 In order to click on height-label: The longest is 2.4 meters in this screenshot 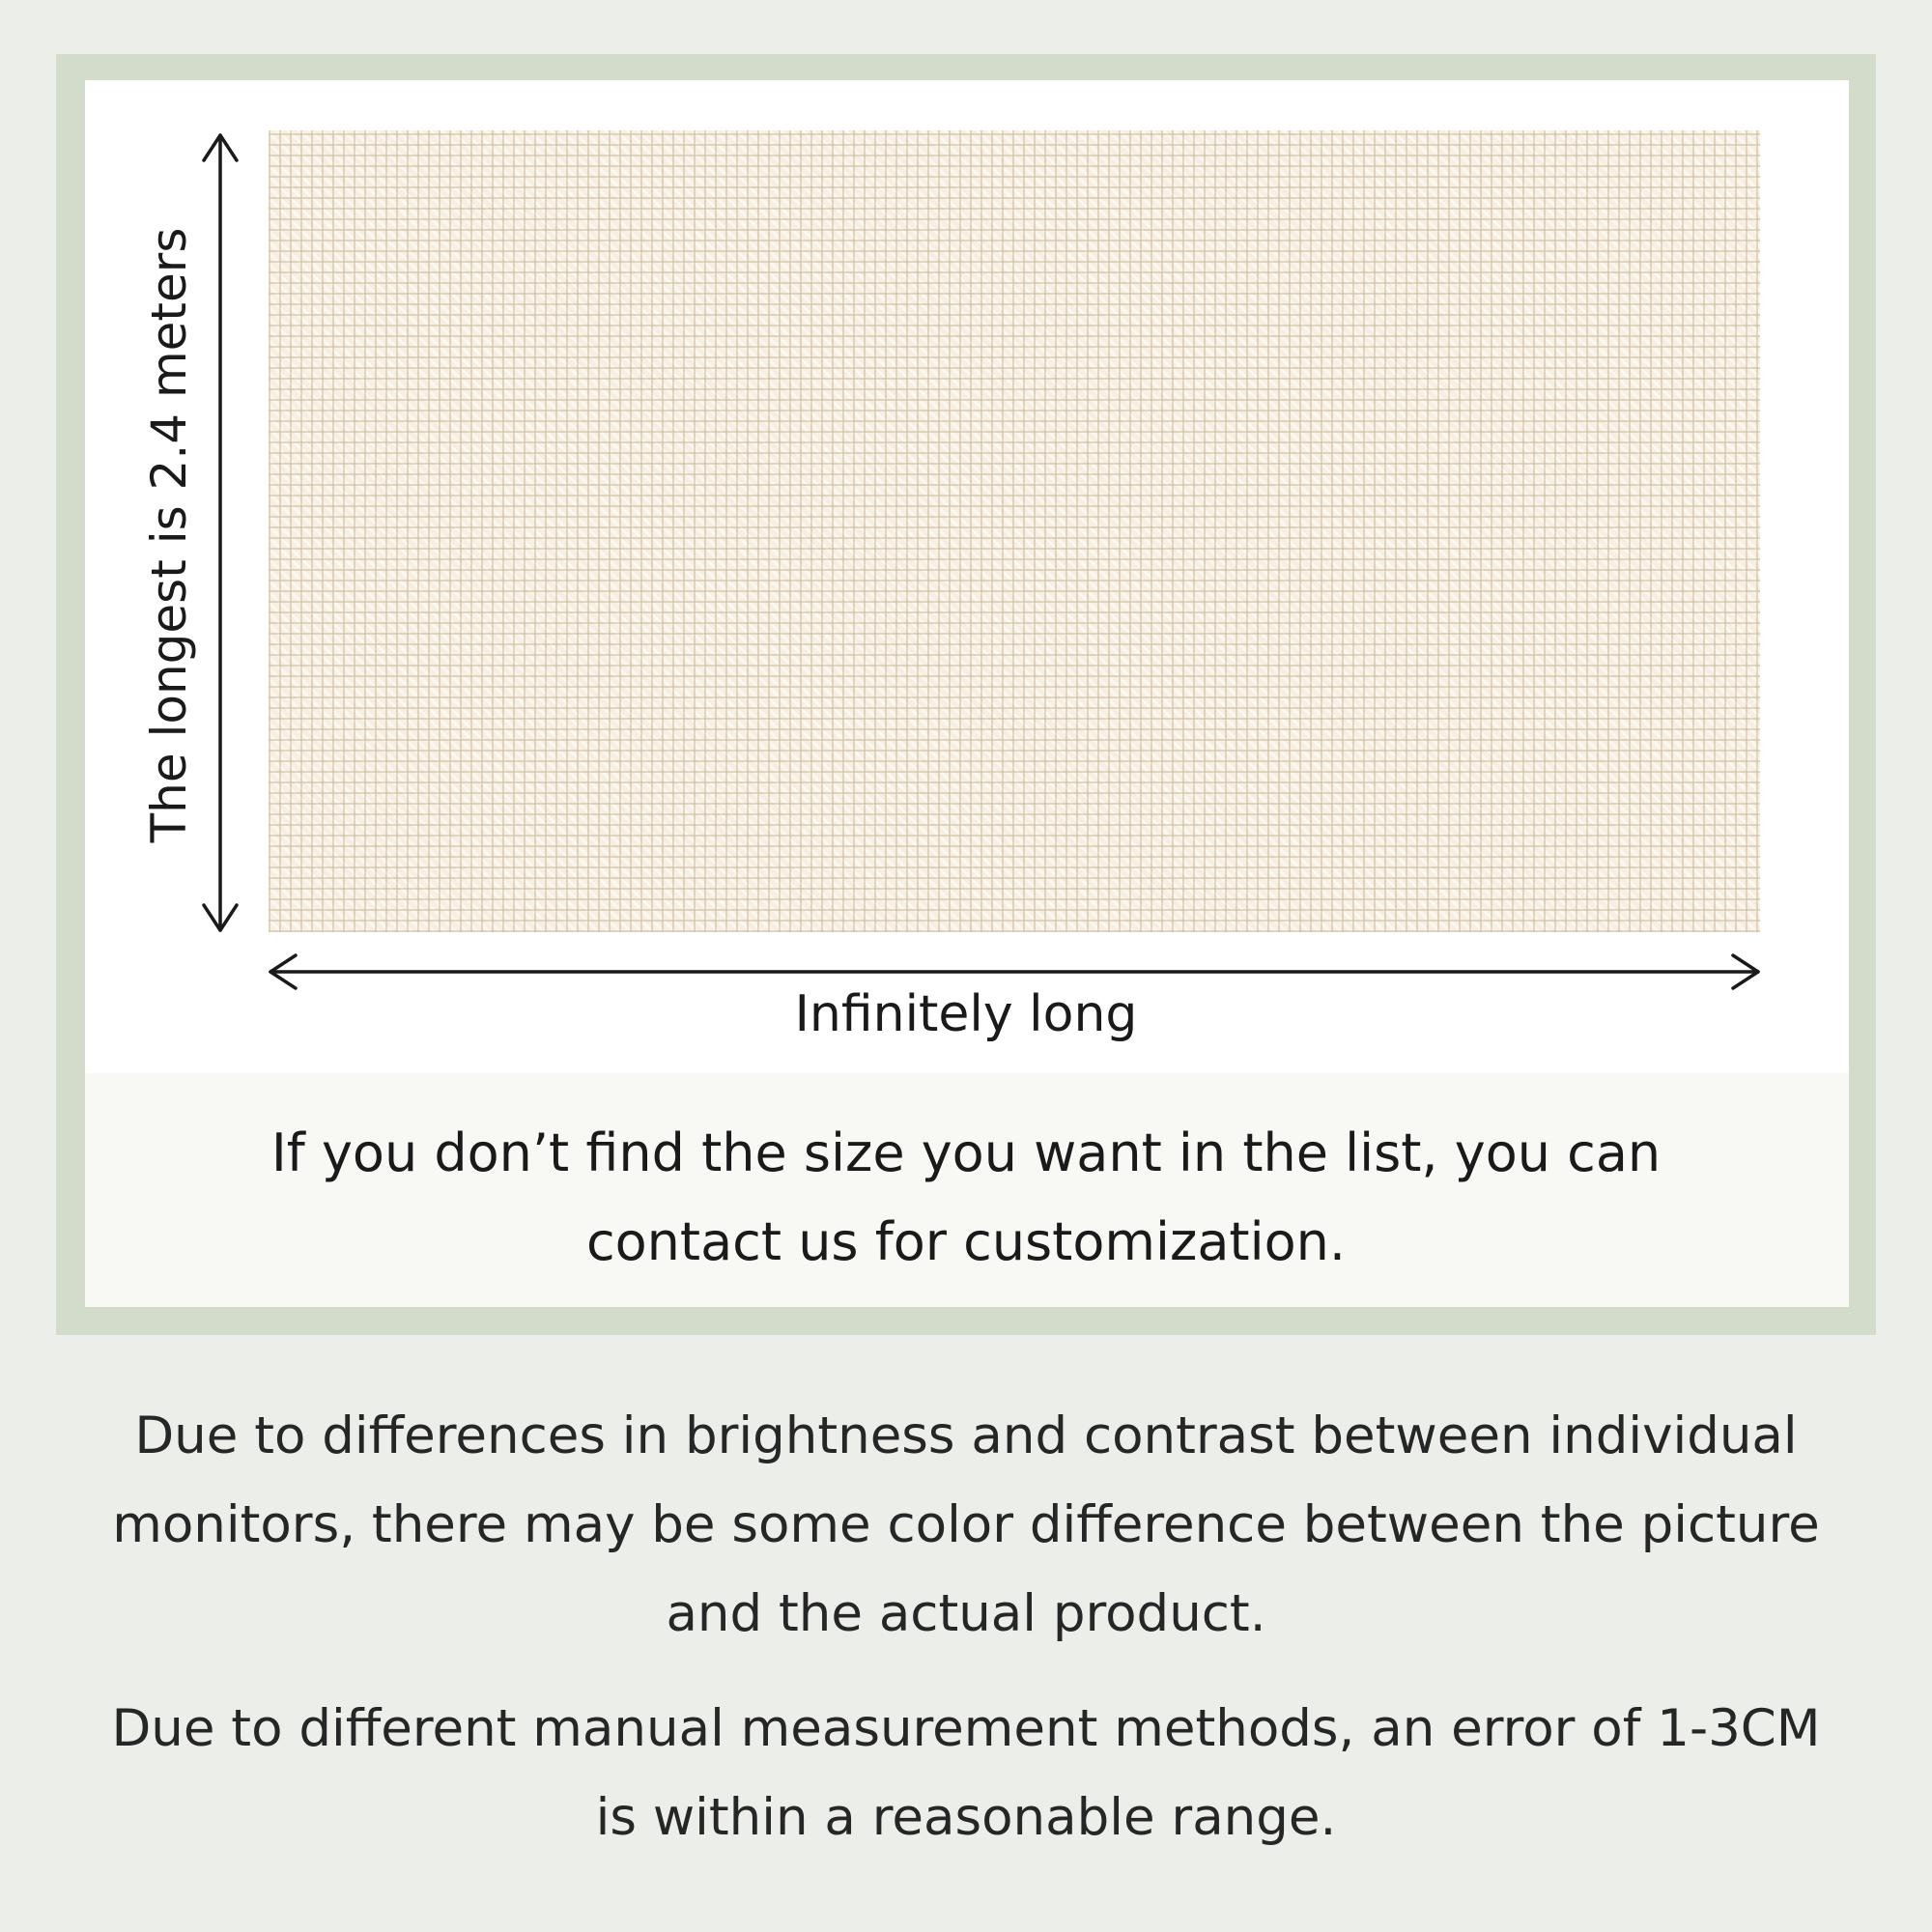, I will do `click(169, 535)`.